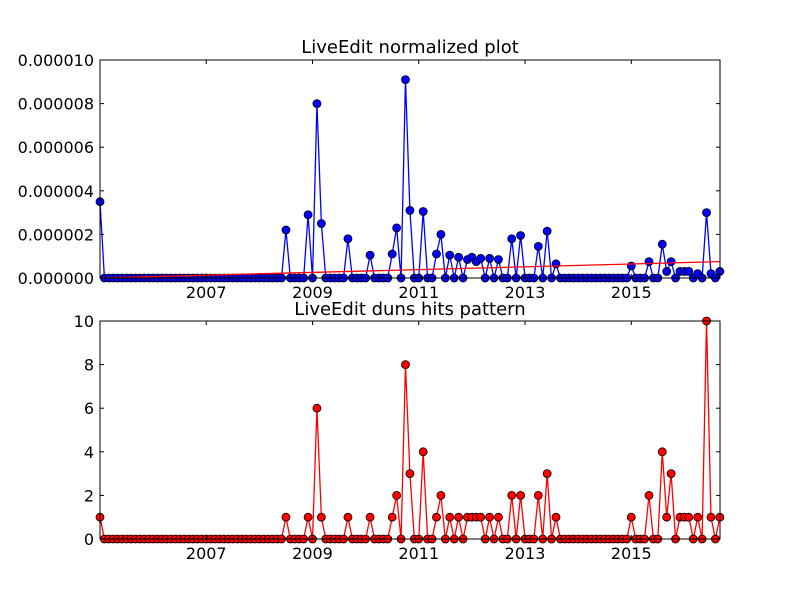  I want to click on series-line, so click(410, 270).